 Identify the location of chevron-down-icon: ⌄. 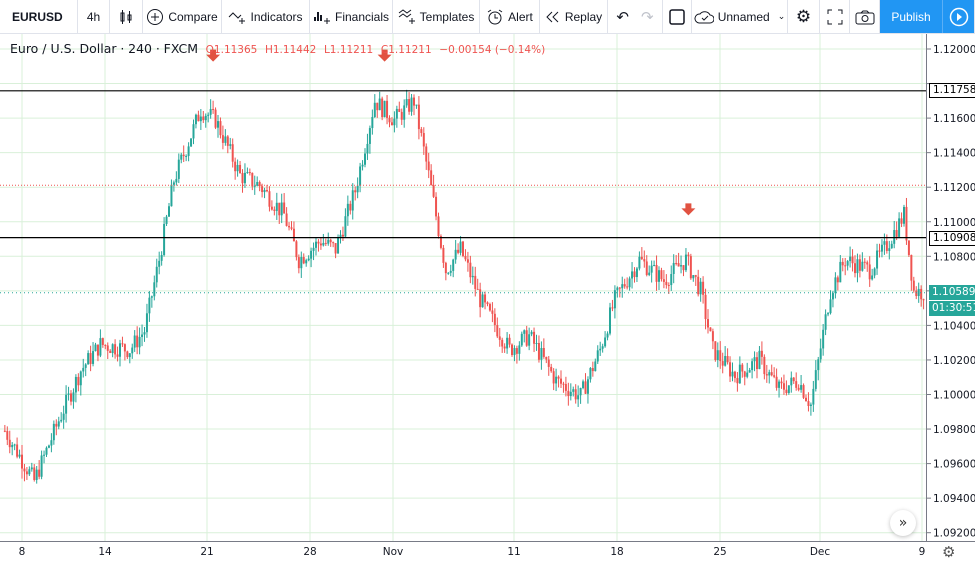
(781, 16).